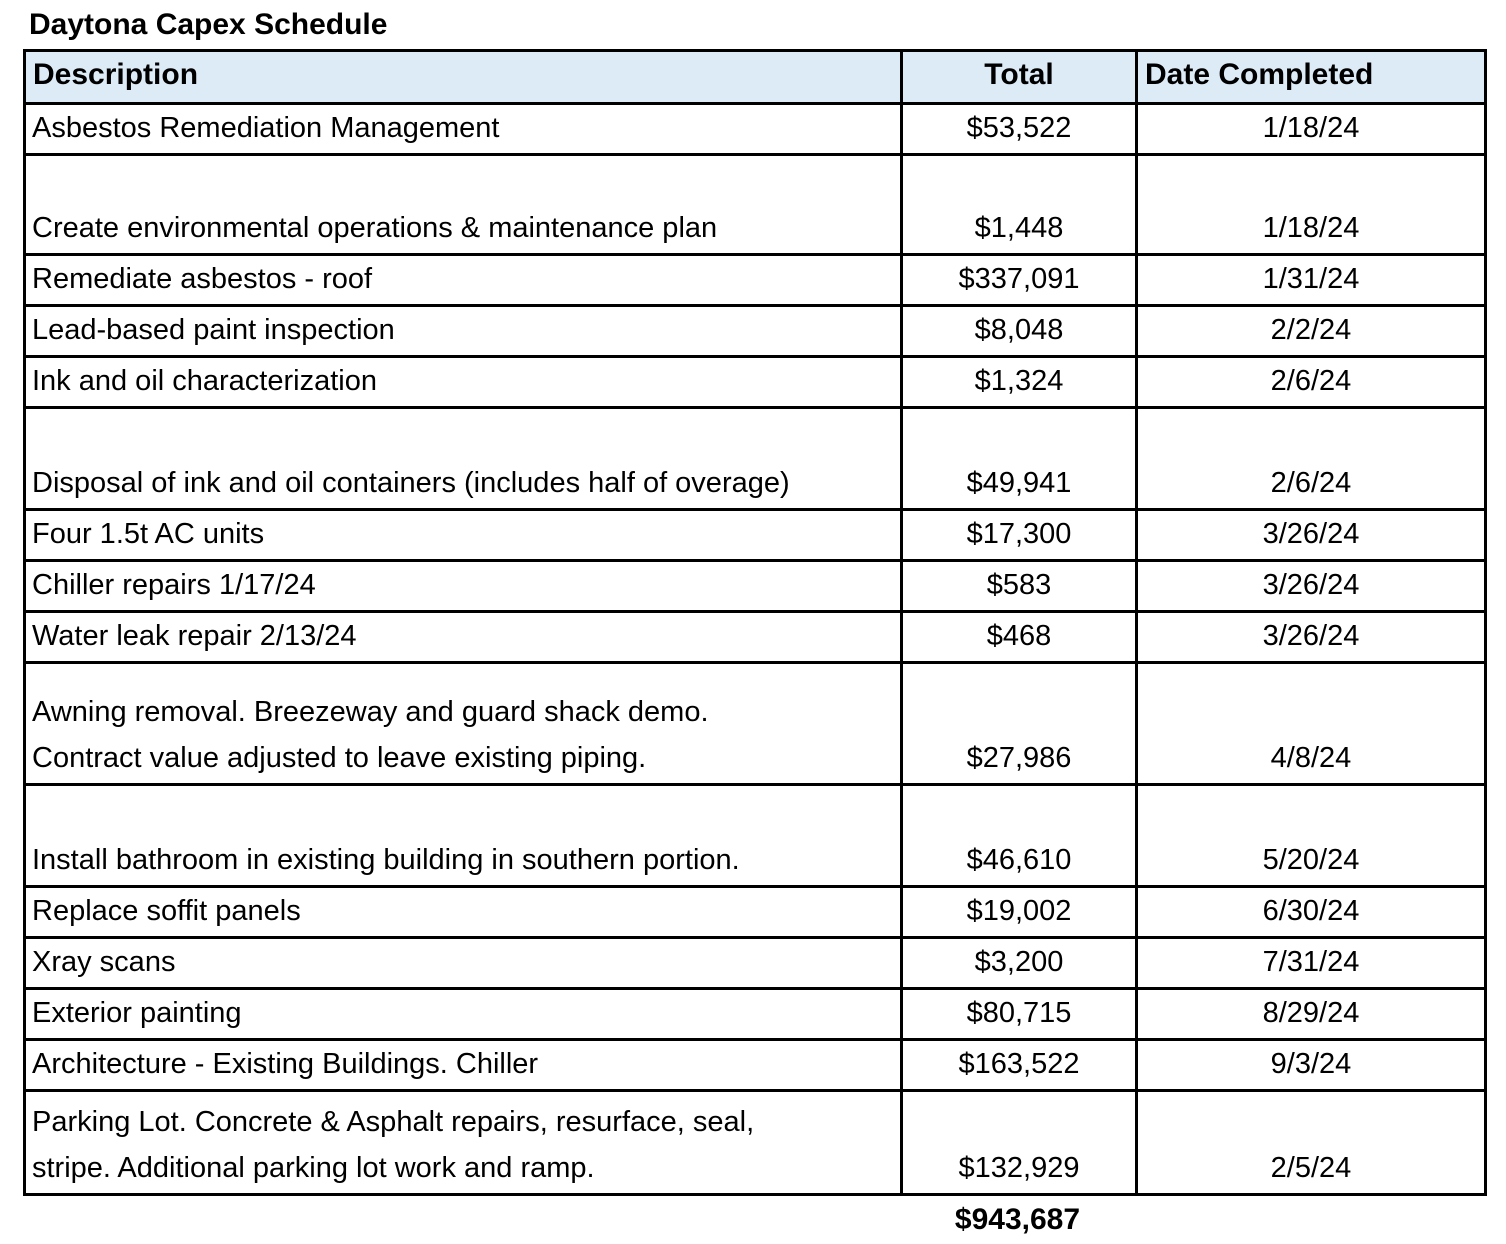 This screenshot has height=1244, width=1506. I want to click on table-row: Chiller repairs 1/17/24 $583 3/26/24, so click(755, 586).